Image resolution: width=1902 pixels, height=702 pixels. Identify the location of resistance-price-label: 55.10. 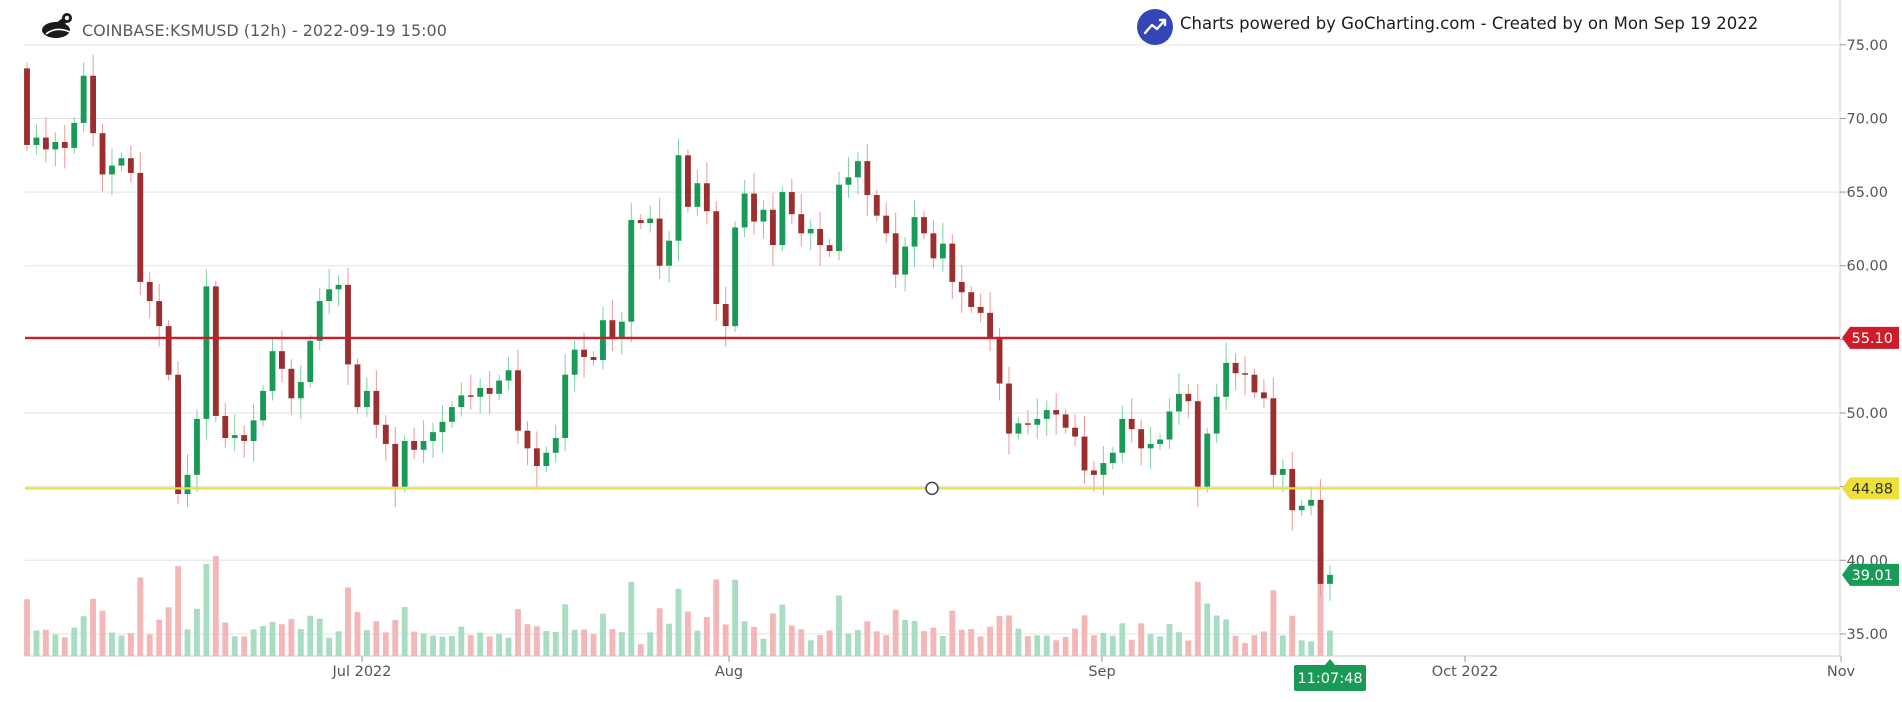
(1872, 339).